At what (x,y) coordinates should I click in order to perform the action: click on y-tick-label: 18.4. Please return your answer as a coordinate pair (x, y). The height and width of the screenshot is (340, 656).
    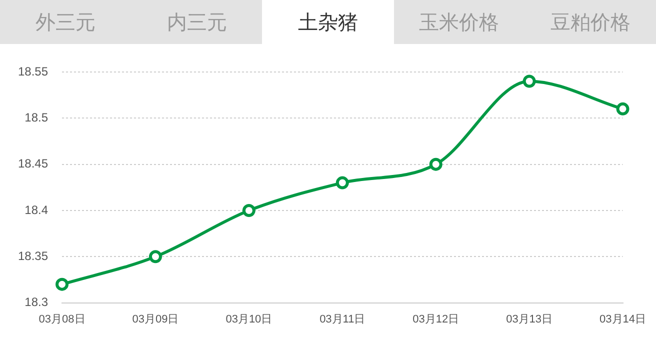
    Looking at the image, I should click on (36, 209).